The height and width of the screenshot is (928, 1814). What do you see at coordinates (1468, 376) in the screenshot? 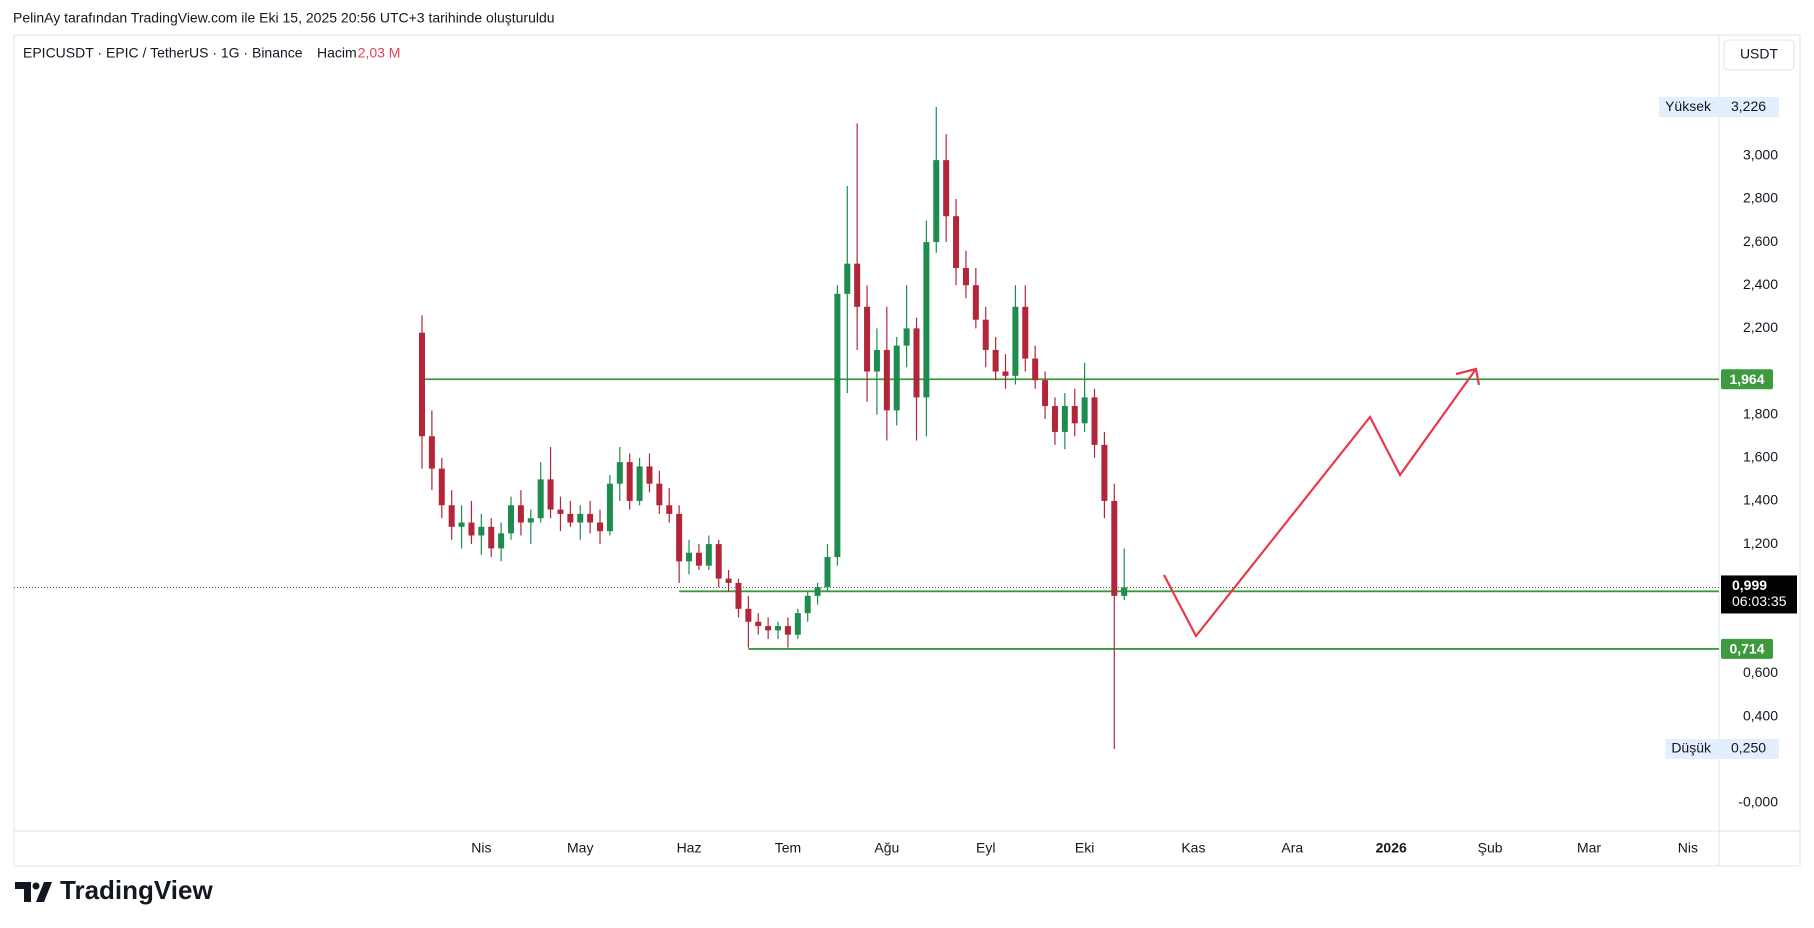
I see `arrow-head` at bounding box center [1468, 376].